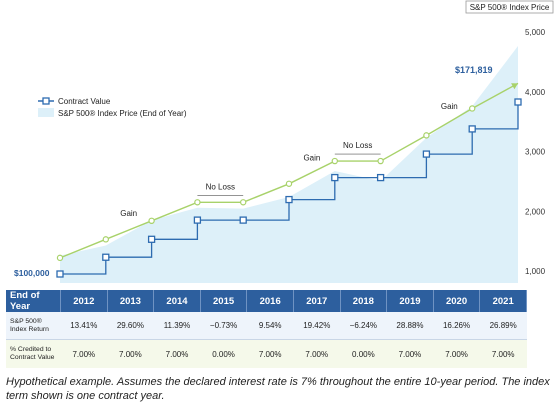 This screenshot has height=406, width=555. Describe the element at coordinates (535, 211) in the screenshot. I see `y-tick-label: 2,000` at that location.